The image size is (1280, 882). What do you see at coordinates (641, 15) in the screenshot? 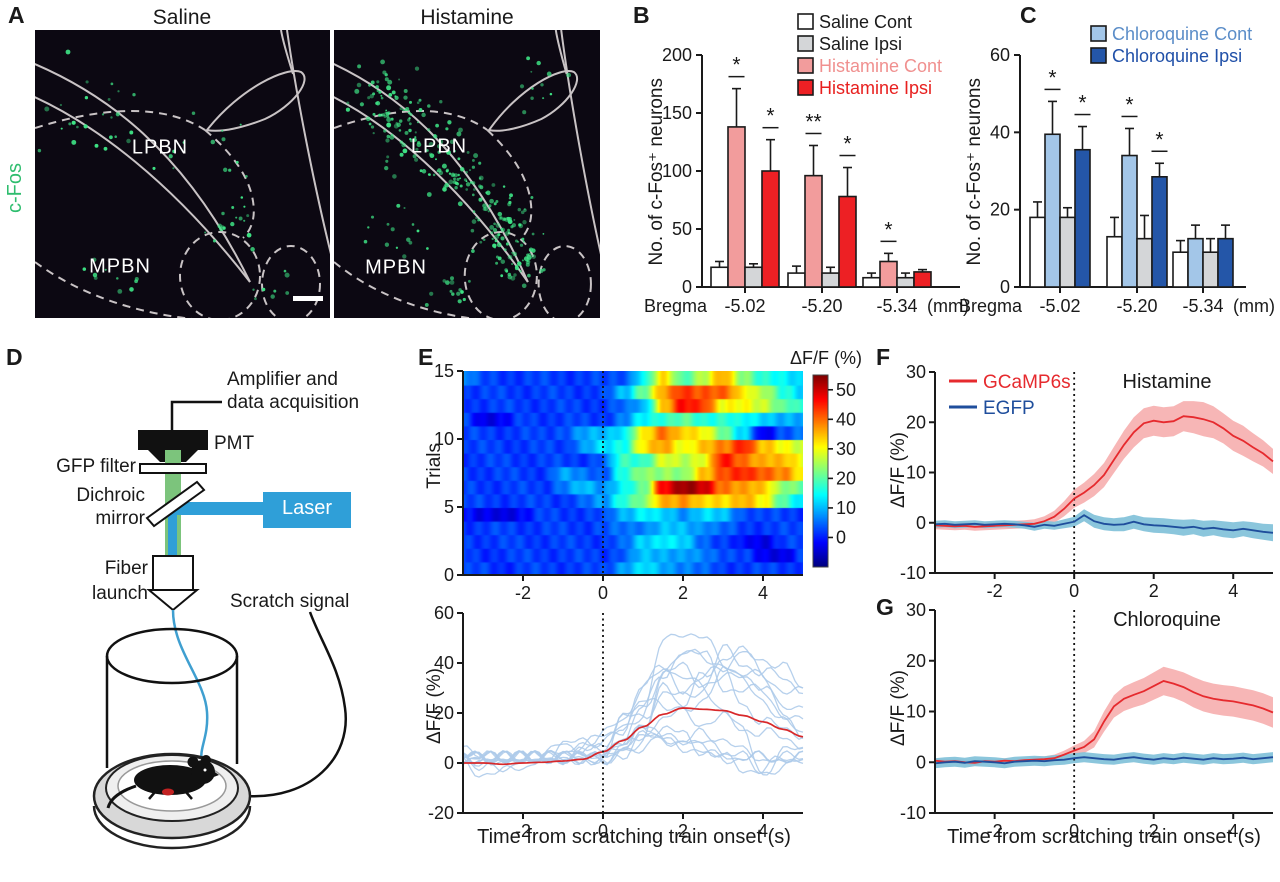
I see `panel-letter-b: B` at bounding box center [641, 15].